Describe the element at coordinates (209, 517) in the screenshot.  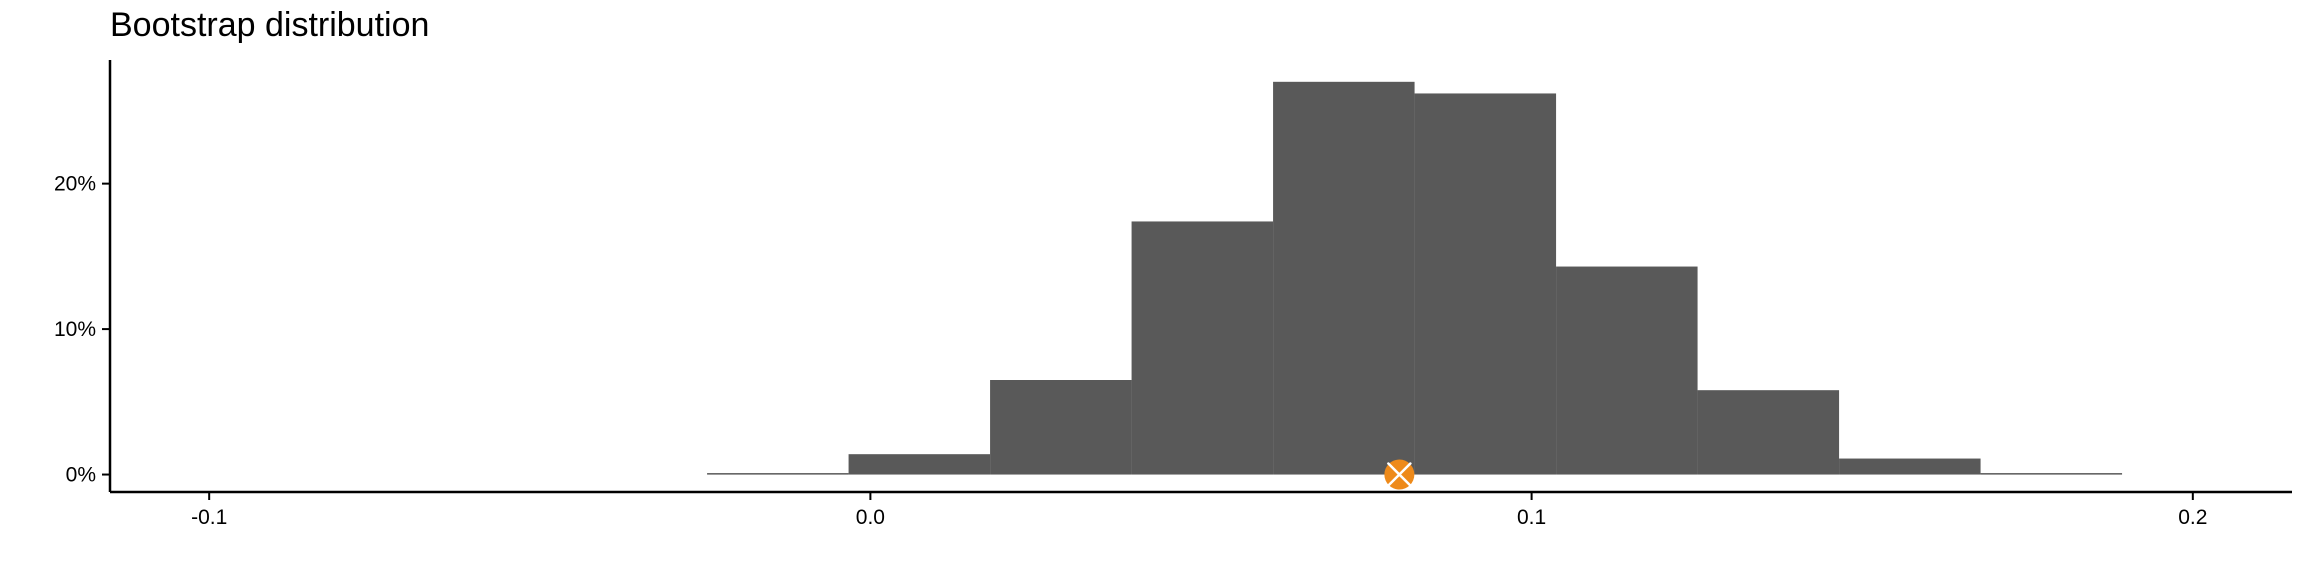
I see `x-tick-label: -0.1` at that location.